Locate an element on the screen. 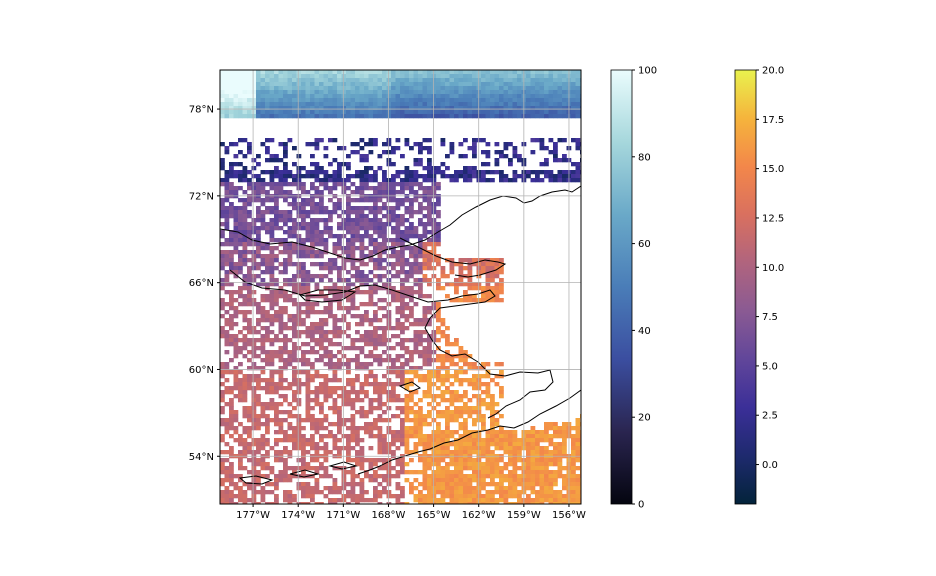 The width and height of the screenshot is (936, 576). colorbar-ice-fill is located at coordinates (621, 287).